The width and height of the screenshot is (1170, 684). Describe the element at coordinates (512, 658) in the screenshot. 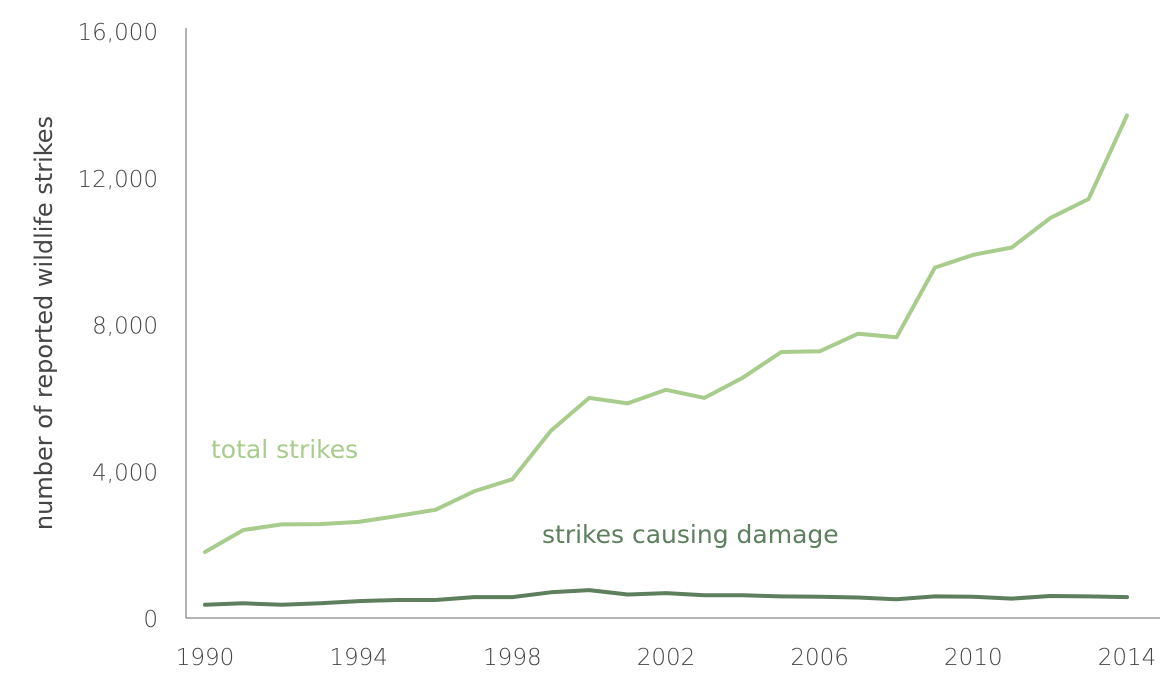

I see `x-tick-label: 1998` at that location.